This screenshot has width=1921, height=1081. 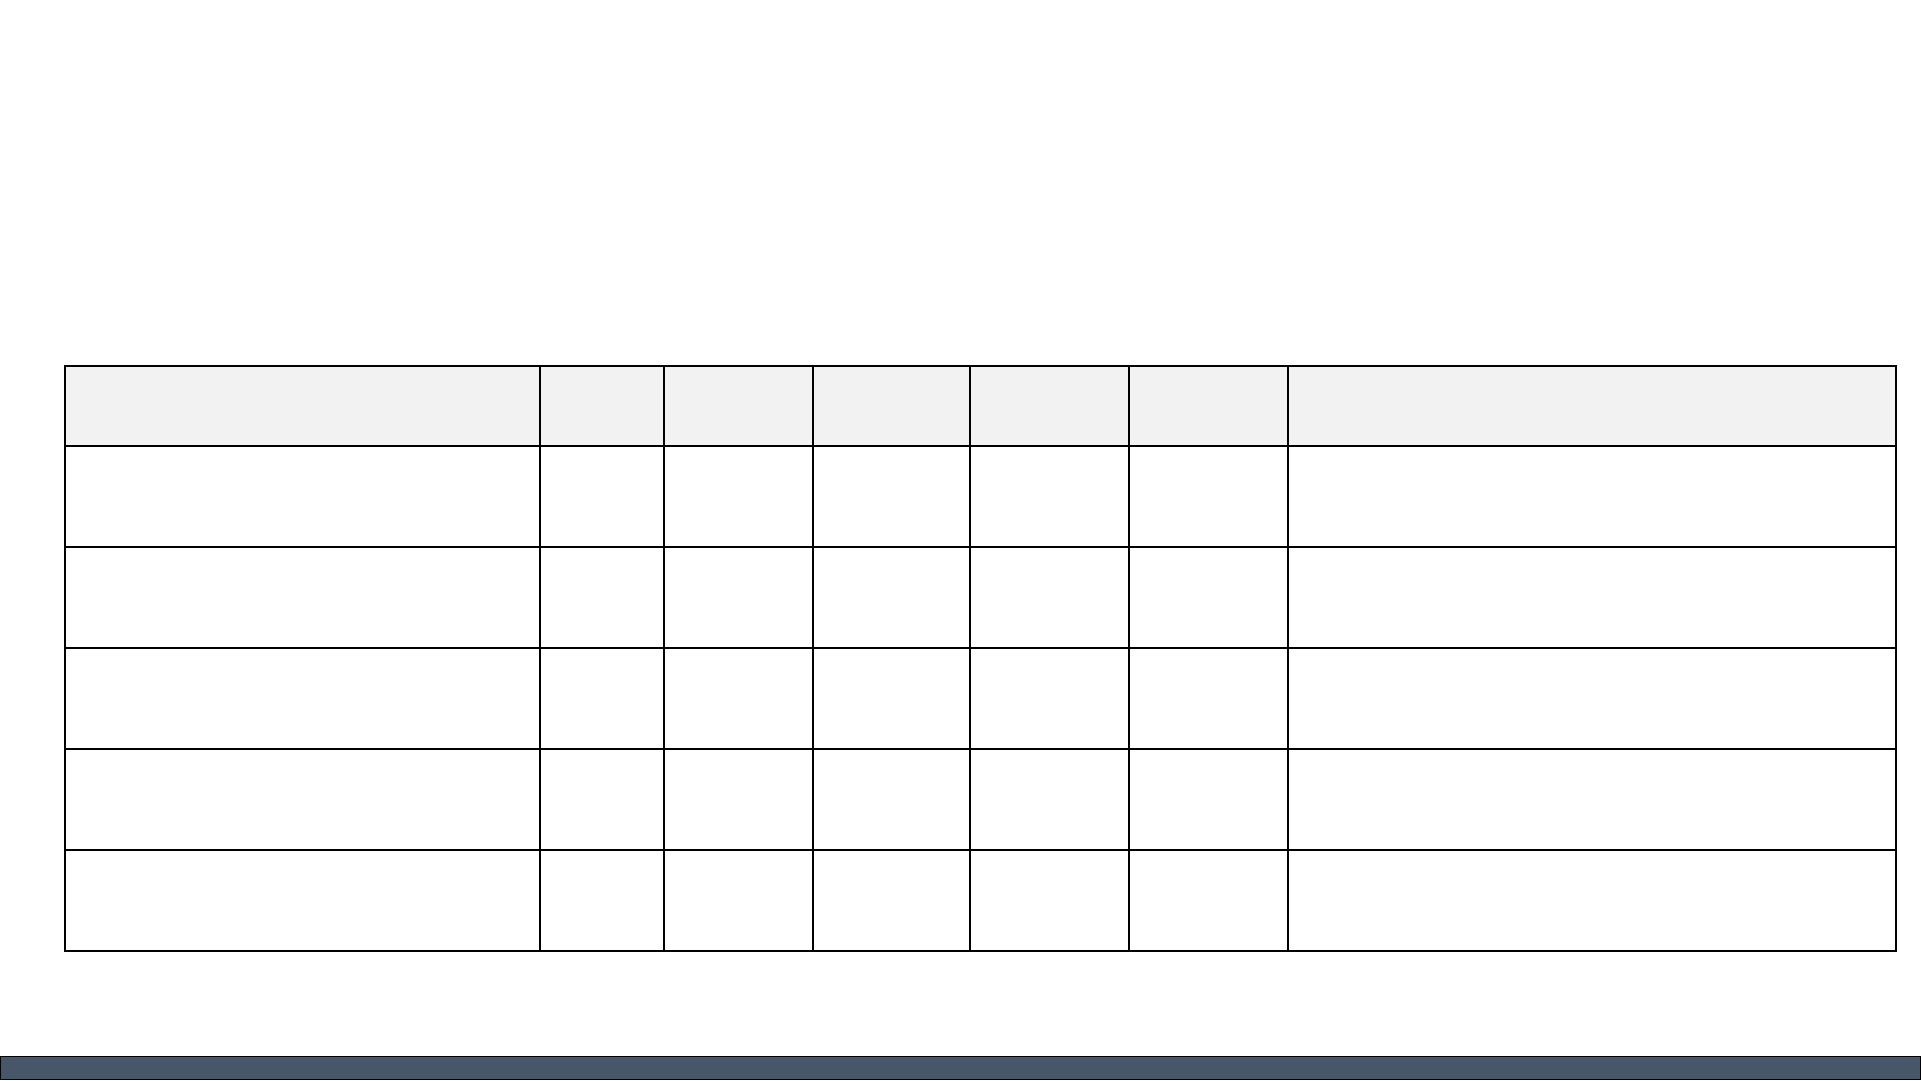 What do you see at coordinates (960, 1068) in the screenshot?
I see `footer-bar` at bounding box center [960, 1068].